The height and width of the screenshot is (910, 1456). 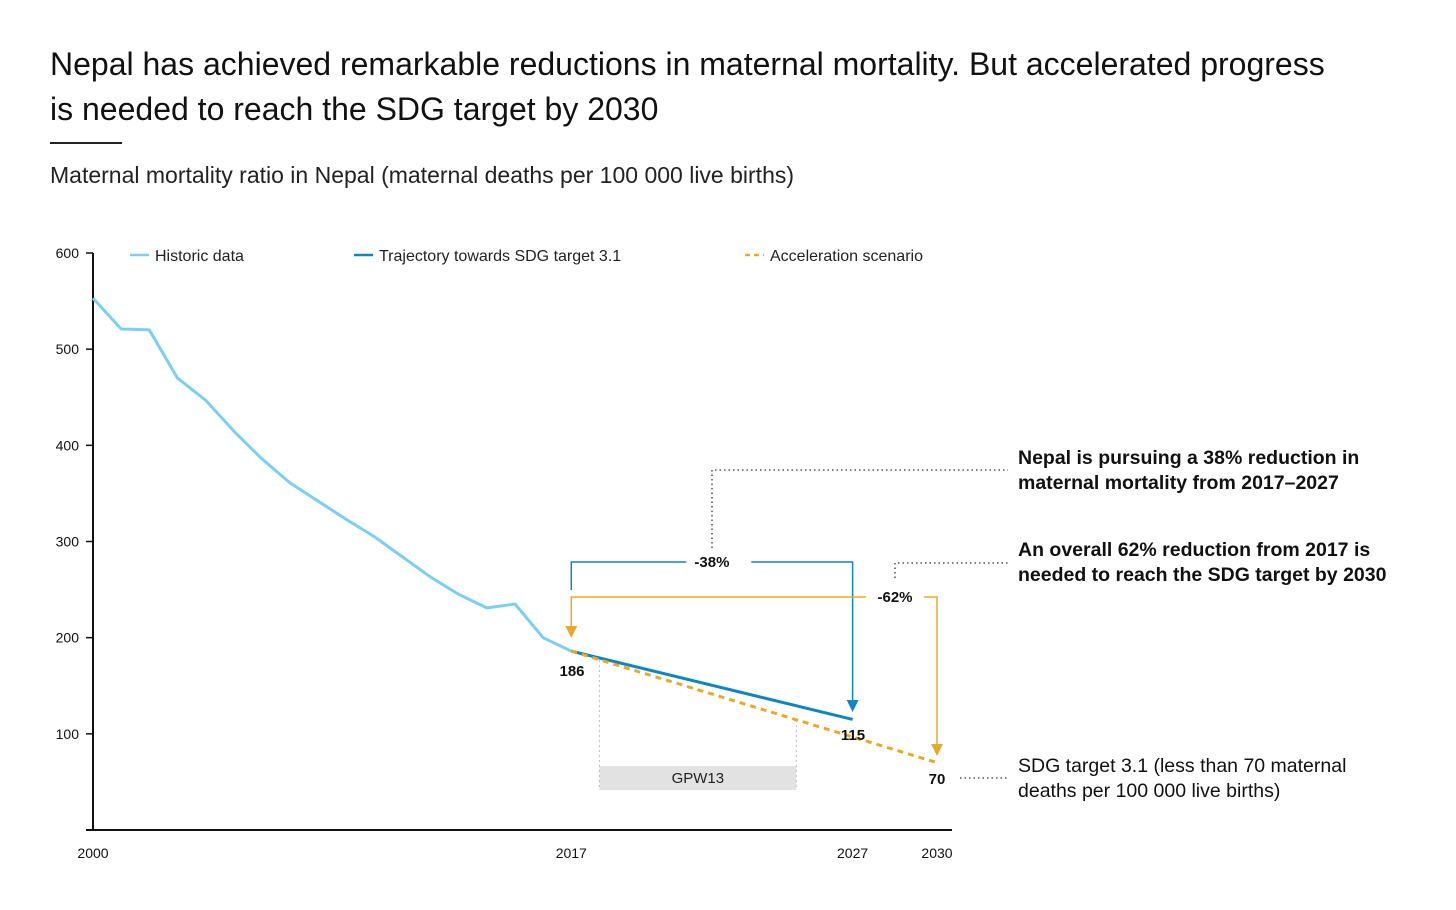 I want to click on y-tick-label: 300, so click(x=68, y=542).